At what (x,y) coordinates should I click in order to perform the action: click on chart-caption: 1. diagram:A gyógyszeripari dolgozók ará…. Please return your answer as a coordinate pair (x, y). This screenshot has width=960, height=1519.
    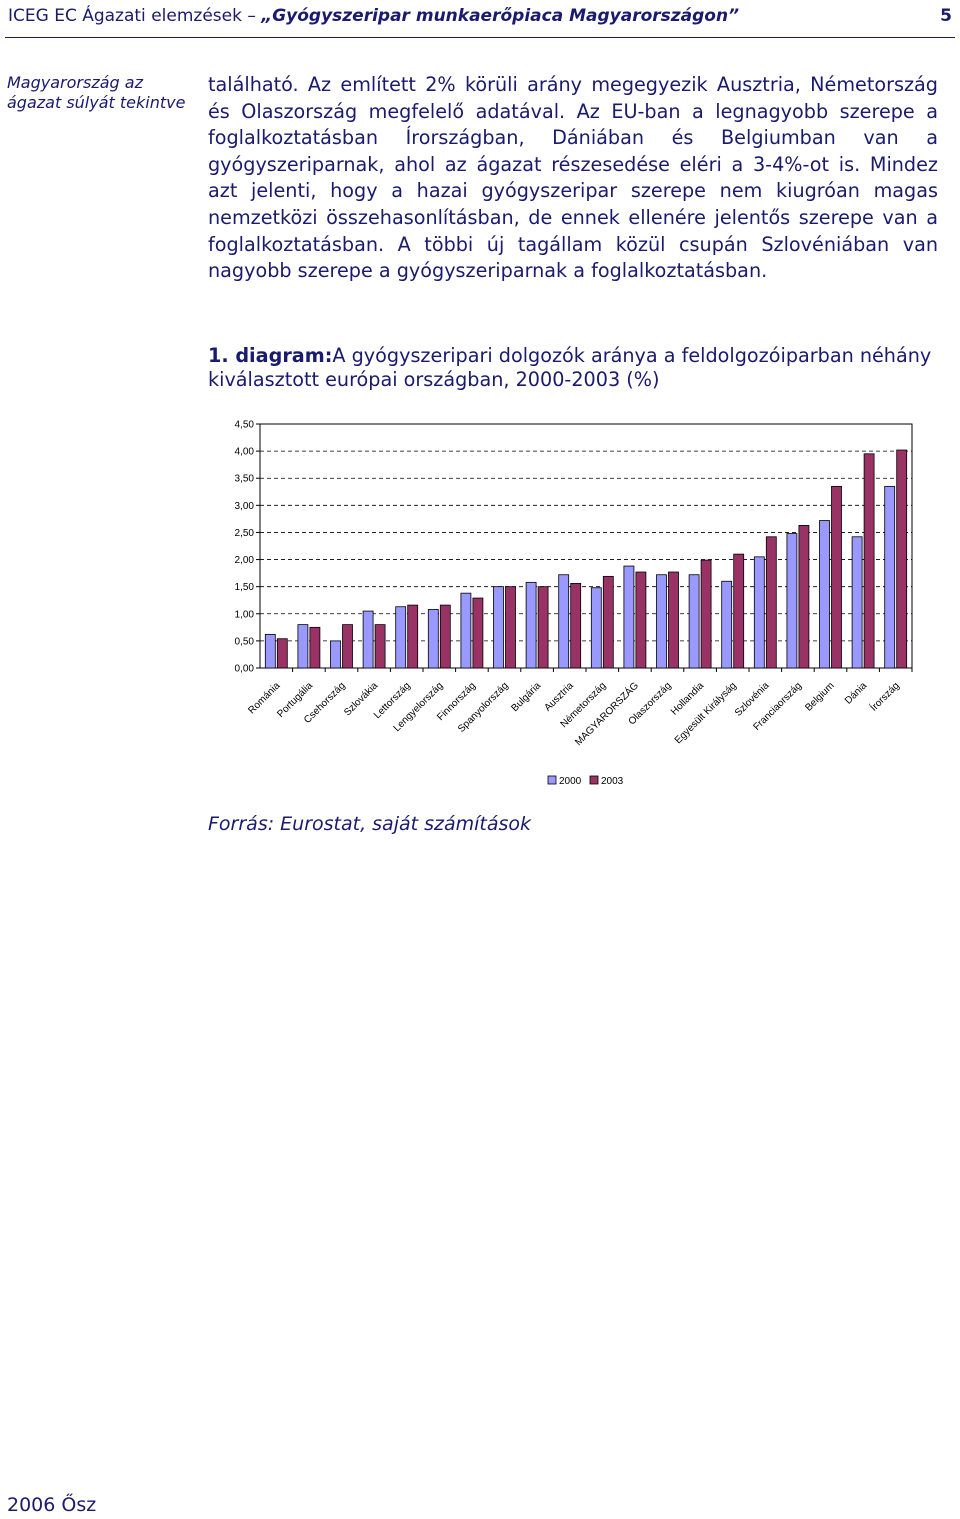
    Looking at the image, I should click on (573, 368).